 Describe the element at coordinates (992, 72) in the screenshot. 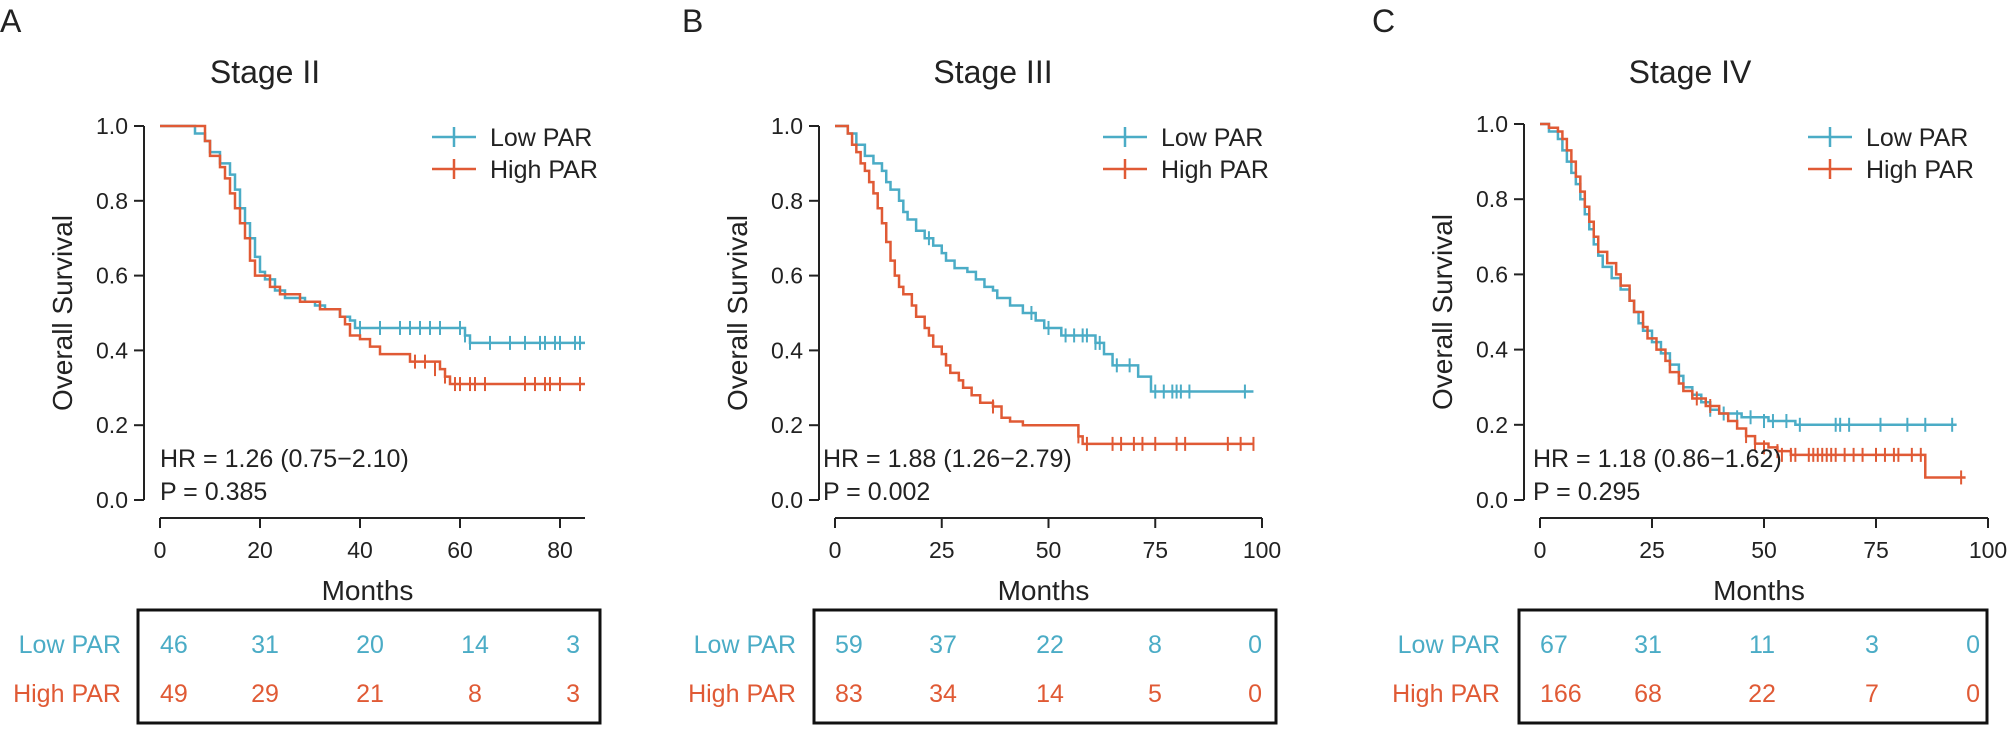

I see `chart-title: Stage III` at that location.